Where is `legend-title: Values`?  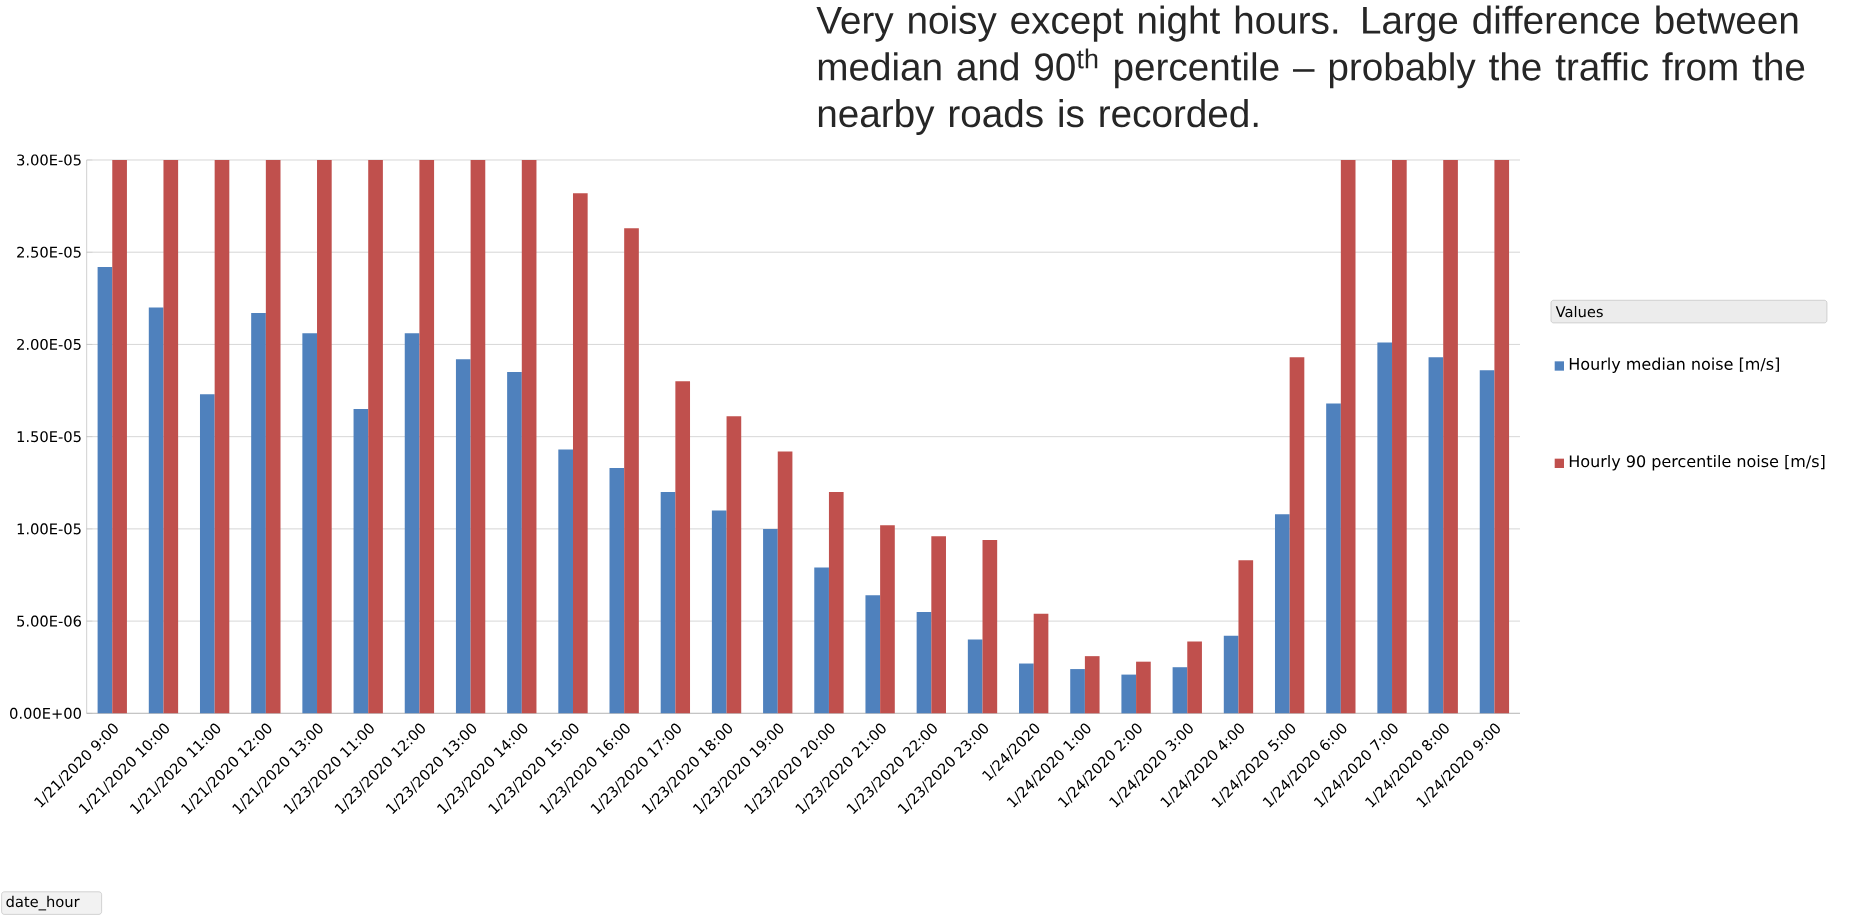
legend-title: Values is located at coordinates (1579, 311).